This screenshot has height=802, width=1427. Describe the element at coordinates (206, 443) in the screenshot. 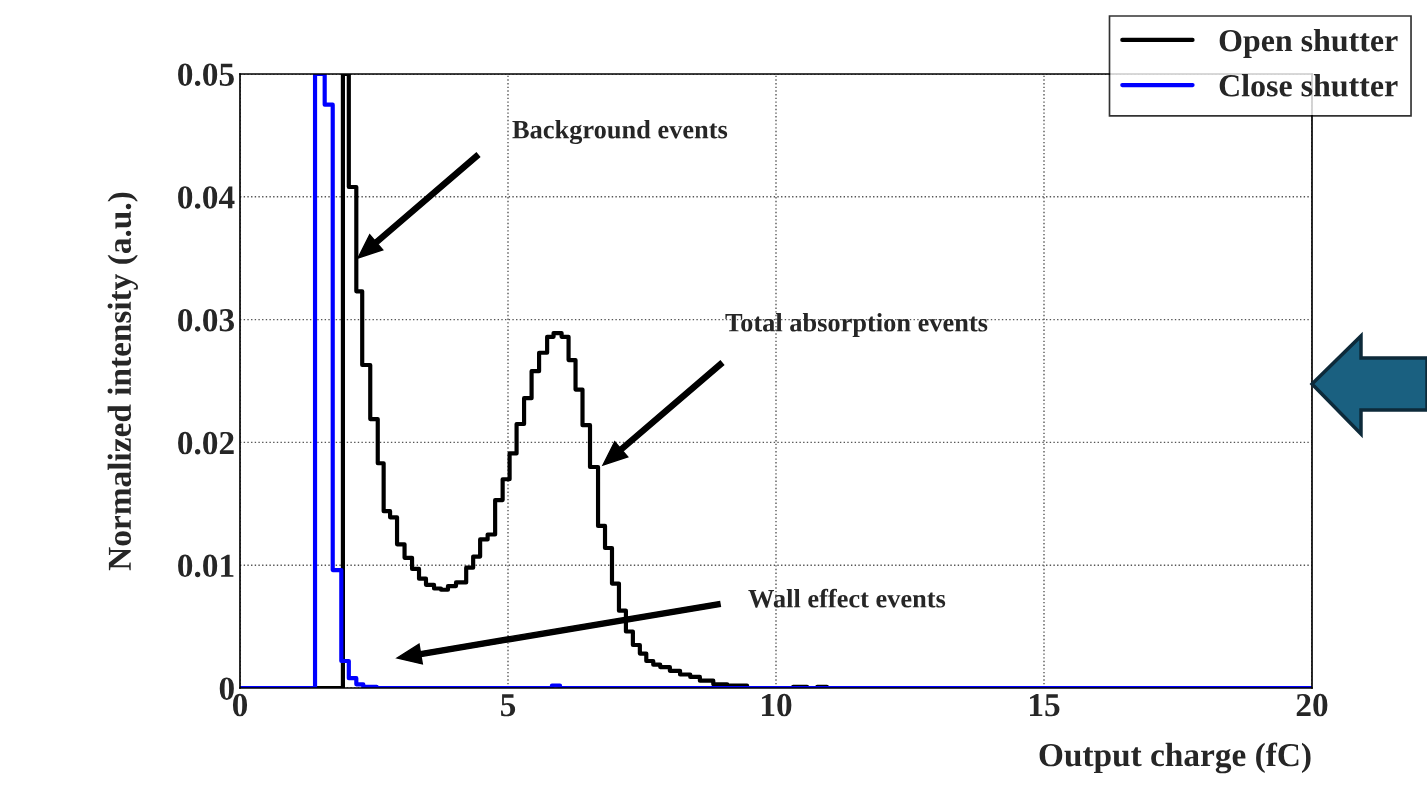

I see `y-tick-label: 0.02` at that location.